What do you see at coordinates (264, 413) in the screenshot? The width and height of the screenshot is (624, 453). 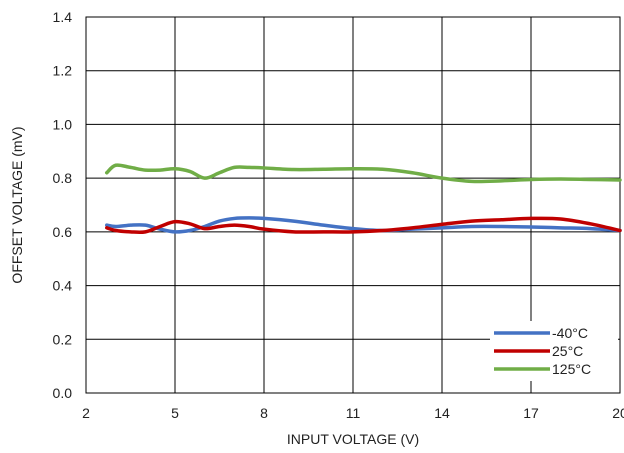 I see `x-tick-label: 8` at bounding box center [264, 413].